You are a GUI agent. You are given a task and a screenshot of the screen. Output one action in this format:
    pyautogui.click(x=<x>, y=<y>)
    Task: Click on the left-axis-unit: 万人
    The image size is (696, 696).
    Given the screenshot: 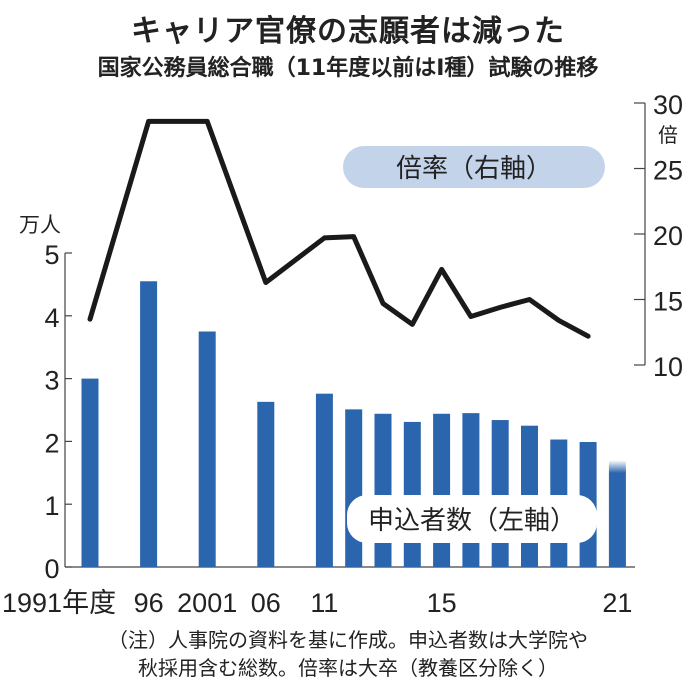 What is the action you would take?
    pyautogui.click(x=40, y=225)
    